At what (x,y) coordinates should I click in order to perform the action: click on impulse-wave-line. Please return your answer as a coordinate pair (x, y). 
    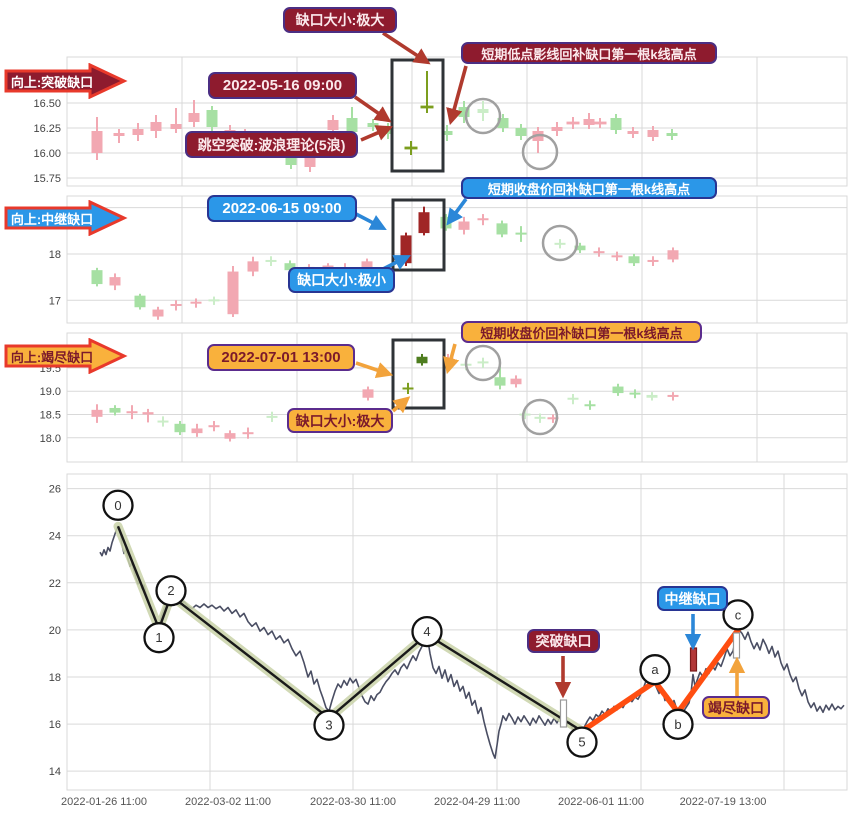
    Looking at the image, I should click on (349, 629).